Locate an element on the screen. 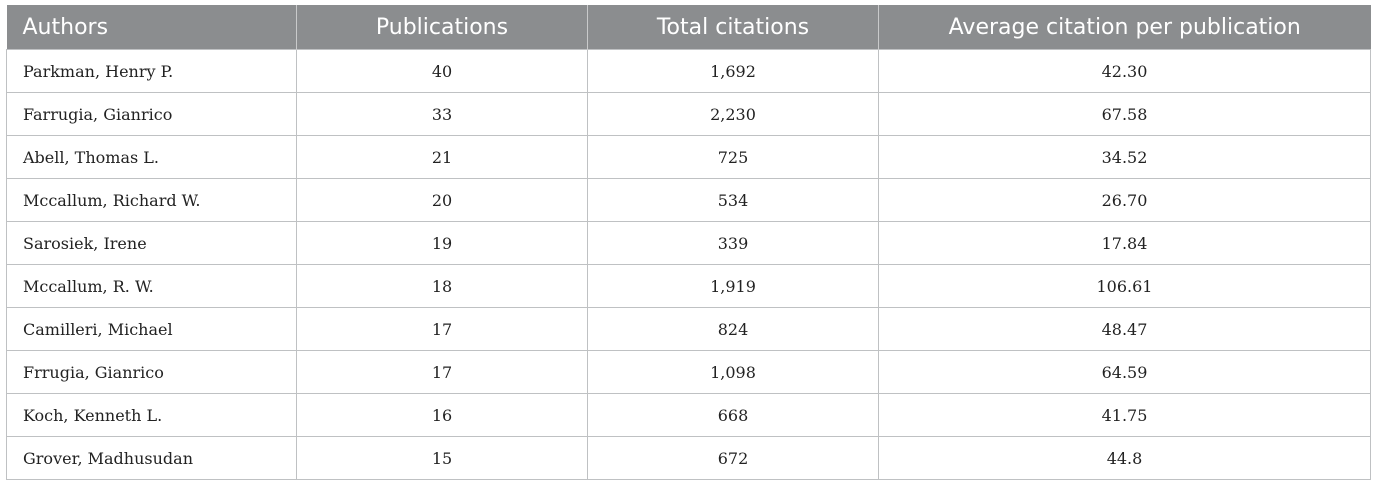 The height and width of the screenshot is (486, 1375). cell-publications: 21 is located at coordinates (442, 157).